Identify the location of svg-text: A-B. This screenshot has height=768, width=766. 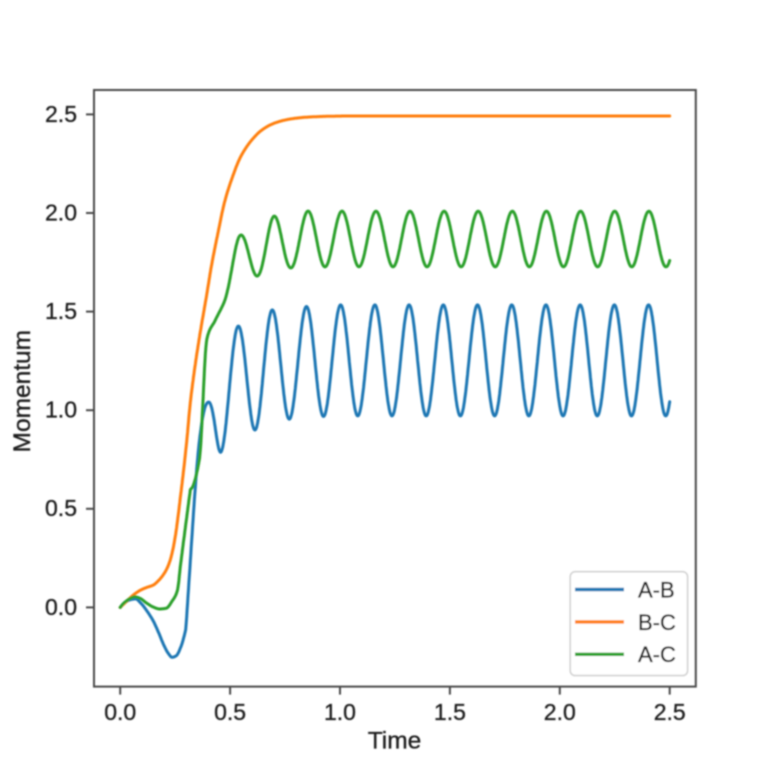
(656, 589).